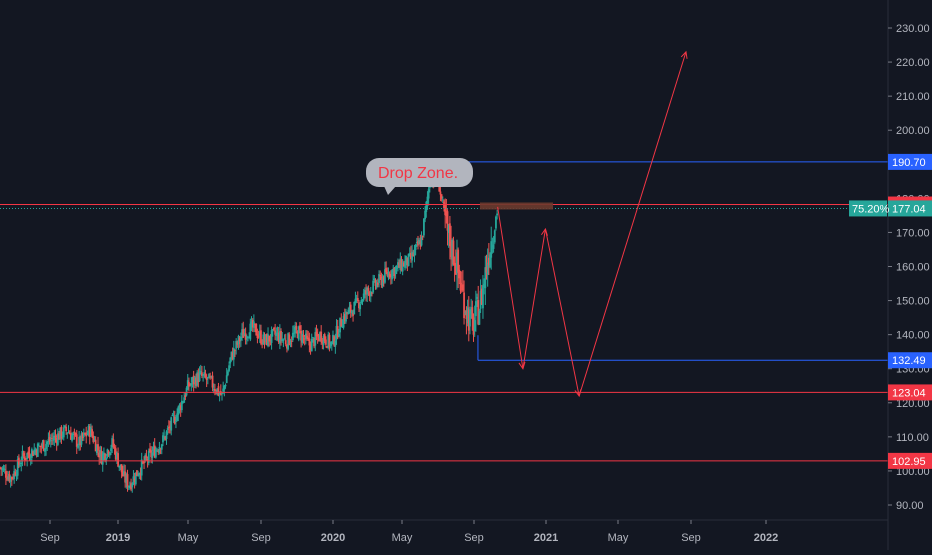 The height and width of the screenshot is (555, 932). What do you see at coordinates (546, 538) in the screenshot?
I see `time-tick-label: 2021` at bounding box center [546, 538].